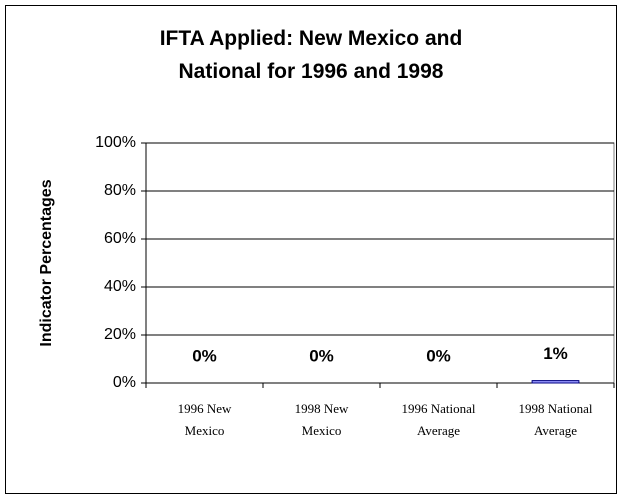 The height and width of the screenshot is (499, 623). Describe the element at coordinates (124, 382) in the screenshot. I see `y-tick-label: 0%` at that location.